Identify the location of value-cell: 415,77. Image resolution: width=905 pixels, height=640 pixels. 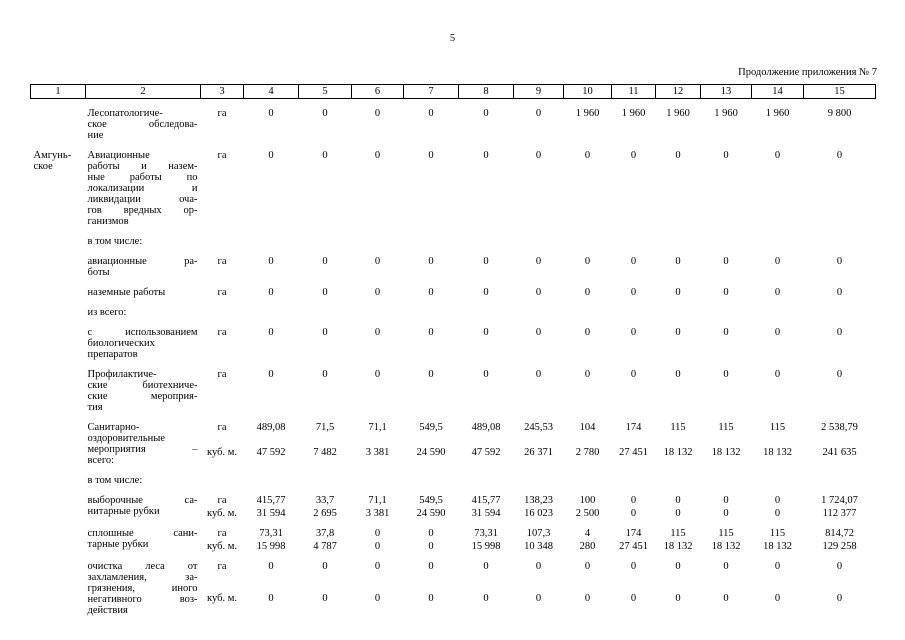
(271, 500).